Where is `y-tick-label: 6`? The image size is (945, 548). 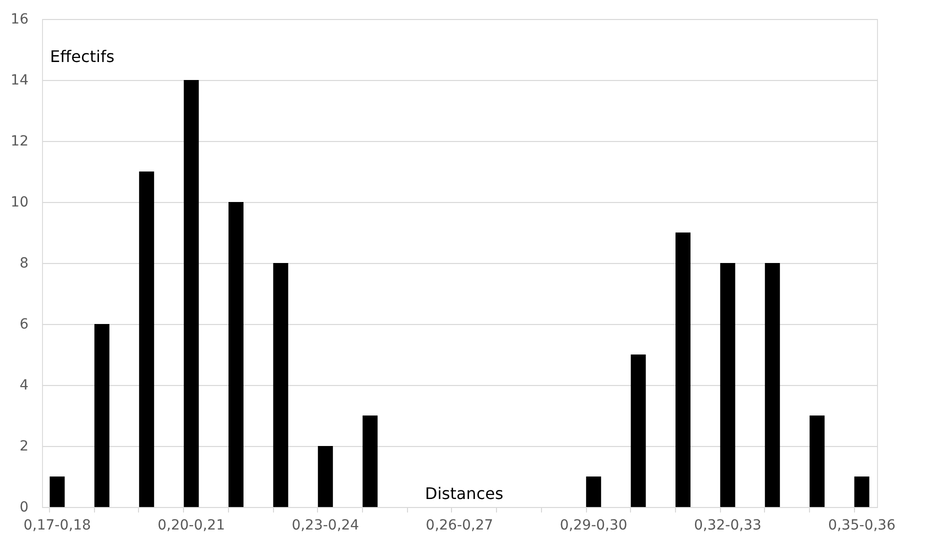 y-tick-label: 6 is located at coordinates (24, 324).